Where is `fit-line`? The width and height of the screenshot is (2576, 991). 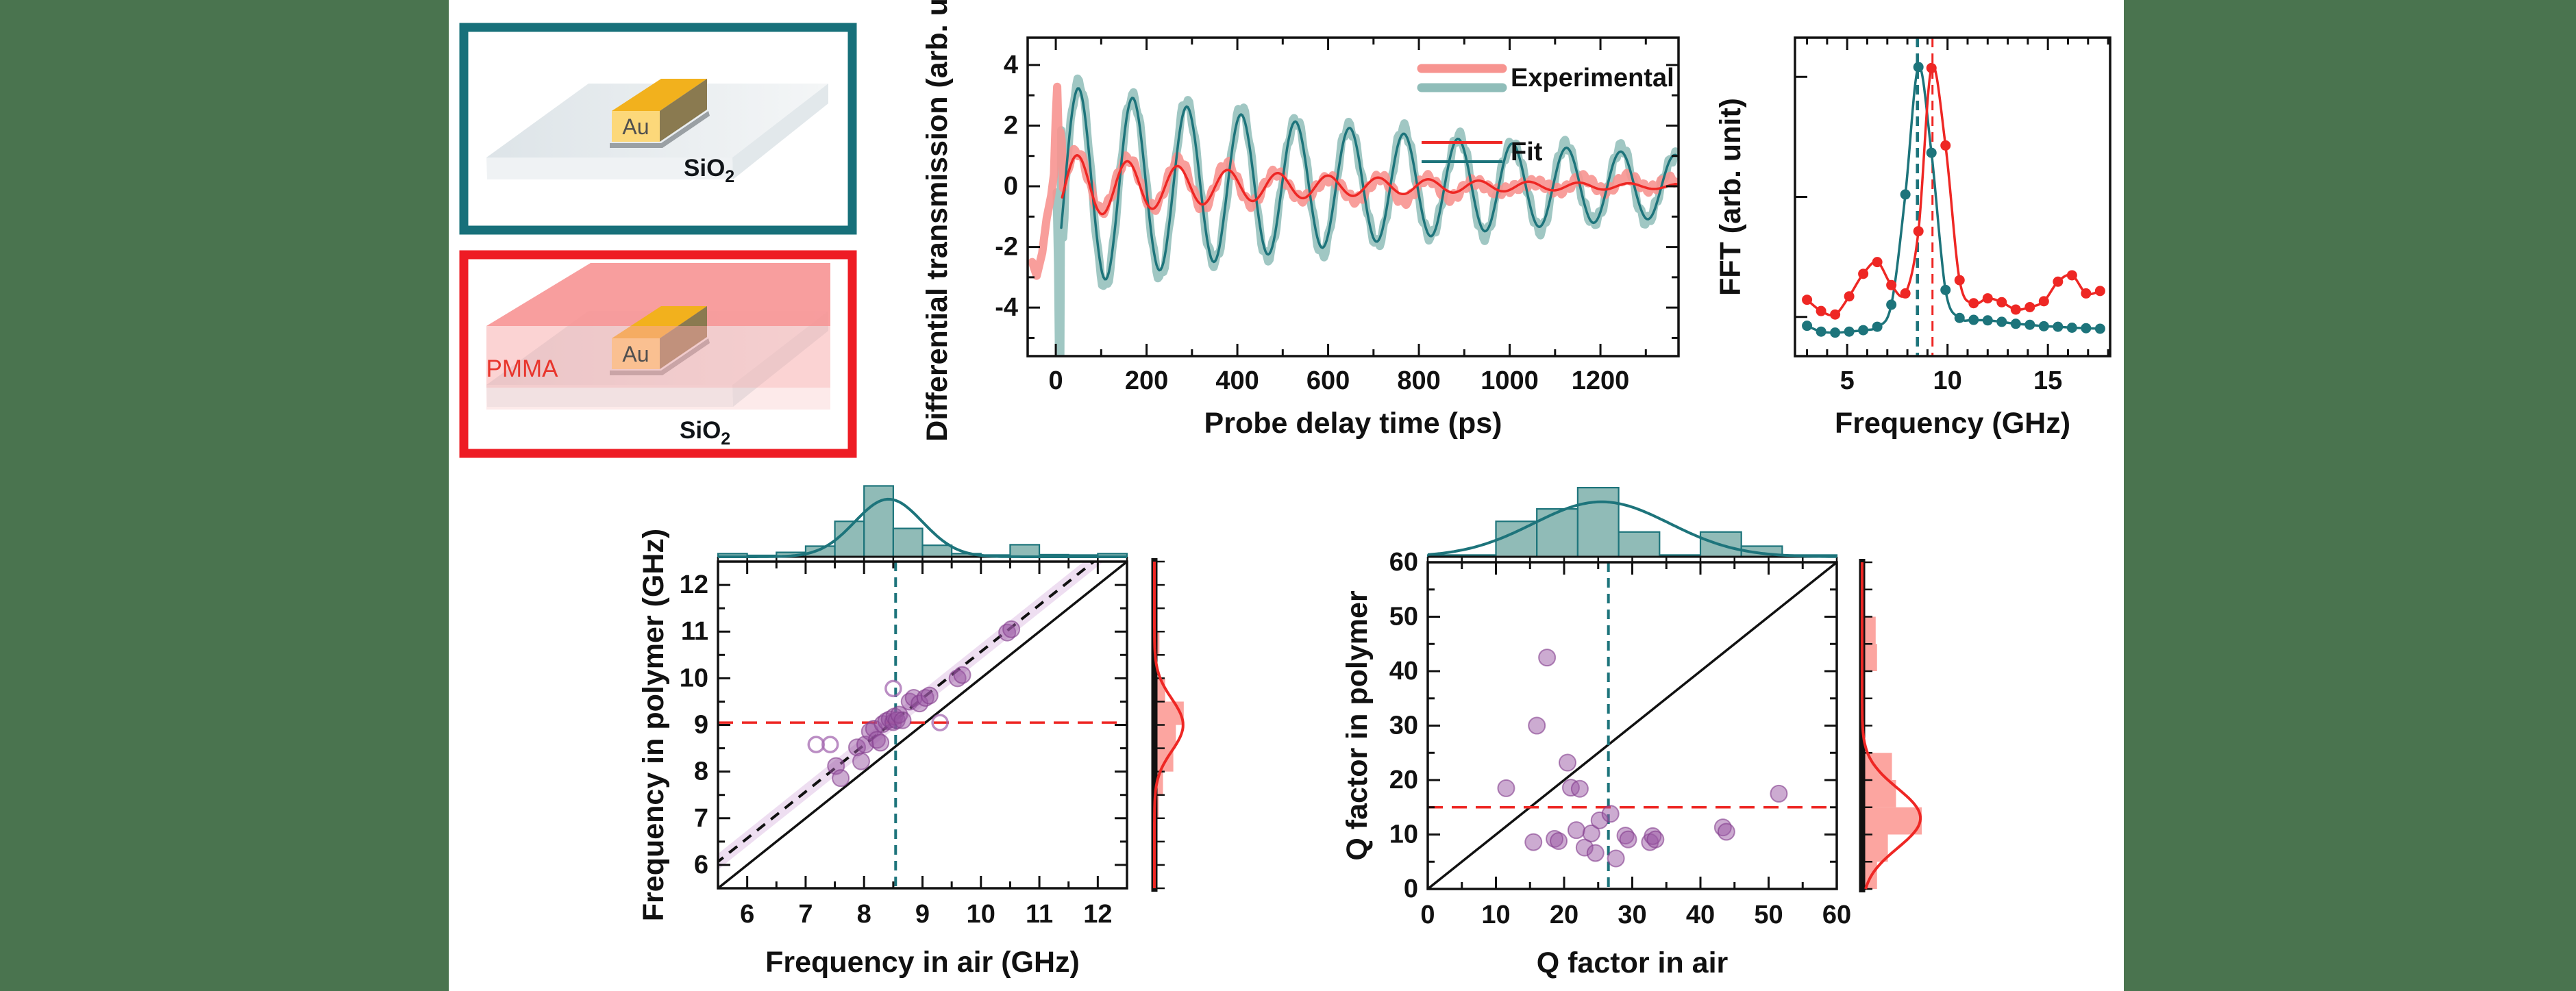 fit-line is located at coordinates (907, 713).